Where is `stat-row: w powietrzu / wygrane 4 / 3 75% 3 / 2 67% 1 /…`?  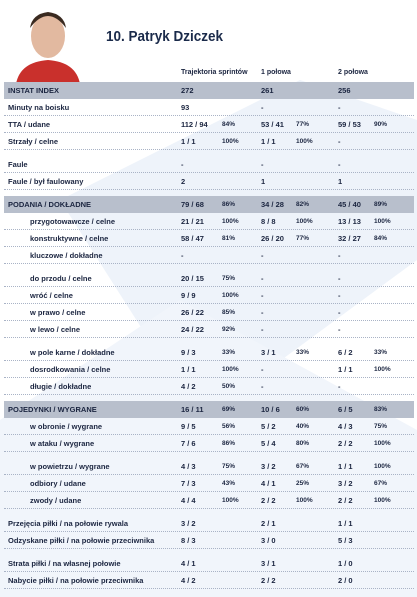 stat-row: w powietrzu / wygrane 4 / 3 75% 3 / 2 67% 1 /… is located at coordinates (209, 466).